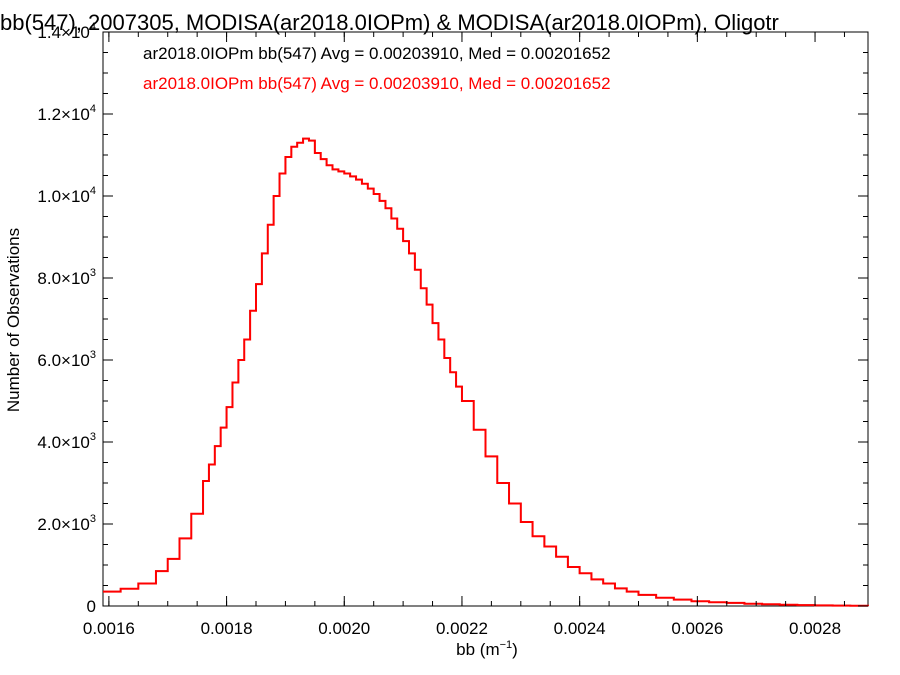 The image size is (900, 675). What do you see at coordinates (227, 628) in the screenshot?
I see `x-tick-label: 0.0018` at bounding box center [227, 628].